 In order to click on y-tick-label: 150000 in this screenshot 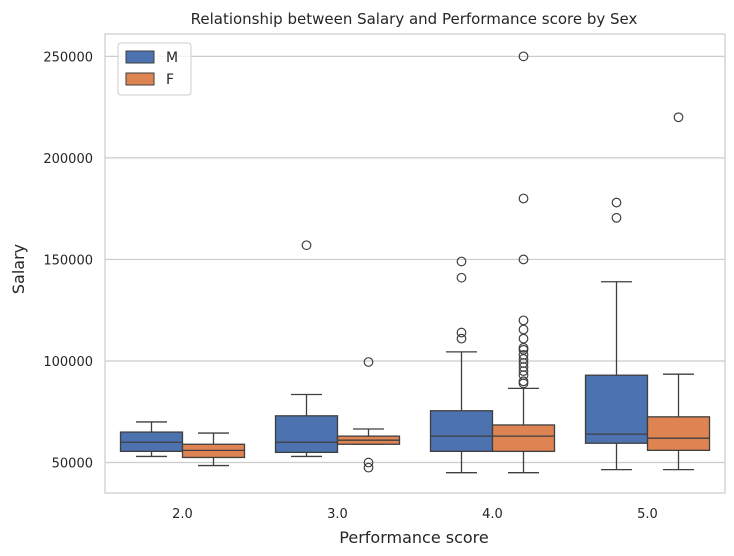, I will do `click(68, 260)`.